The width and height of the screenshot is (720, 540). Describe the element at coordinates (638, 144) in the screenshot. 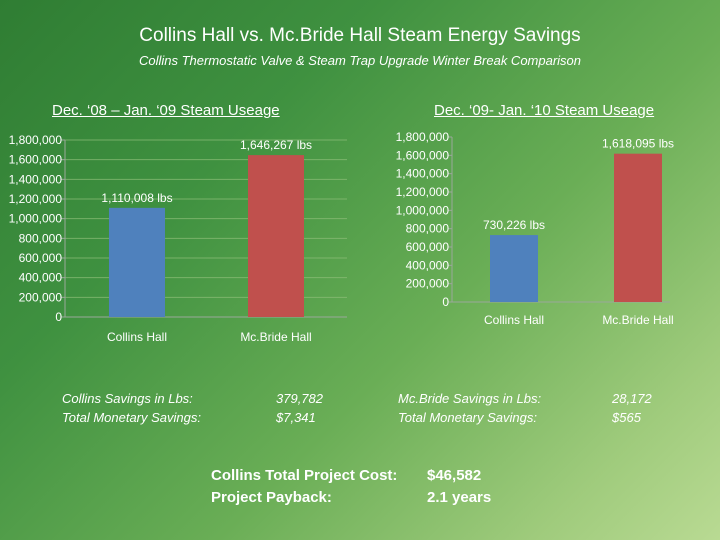

I see `data-label: 1,618,095 lbs` at that location.